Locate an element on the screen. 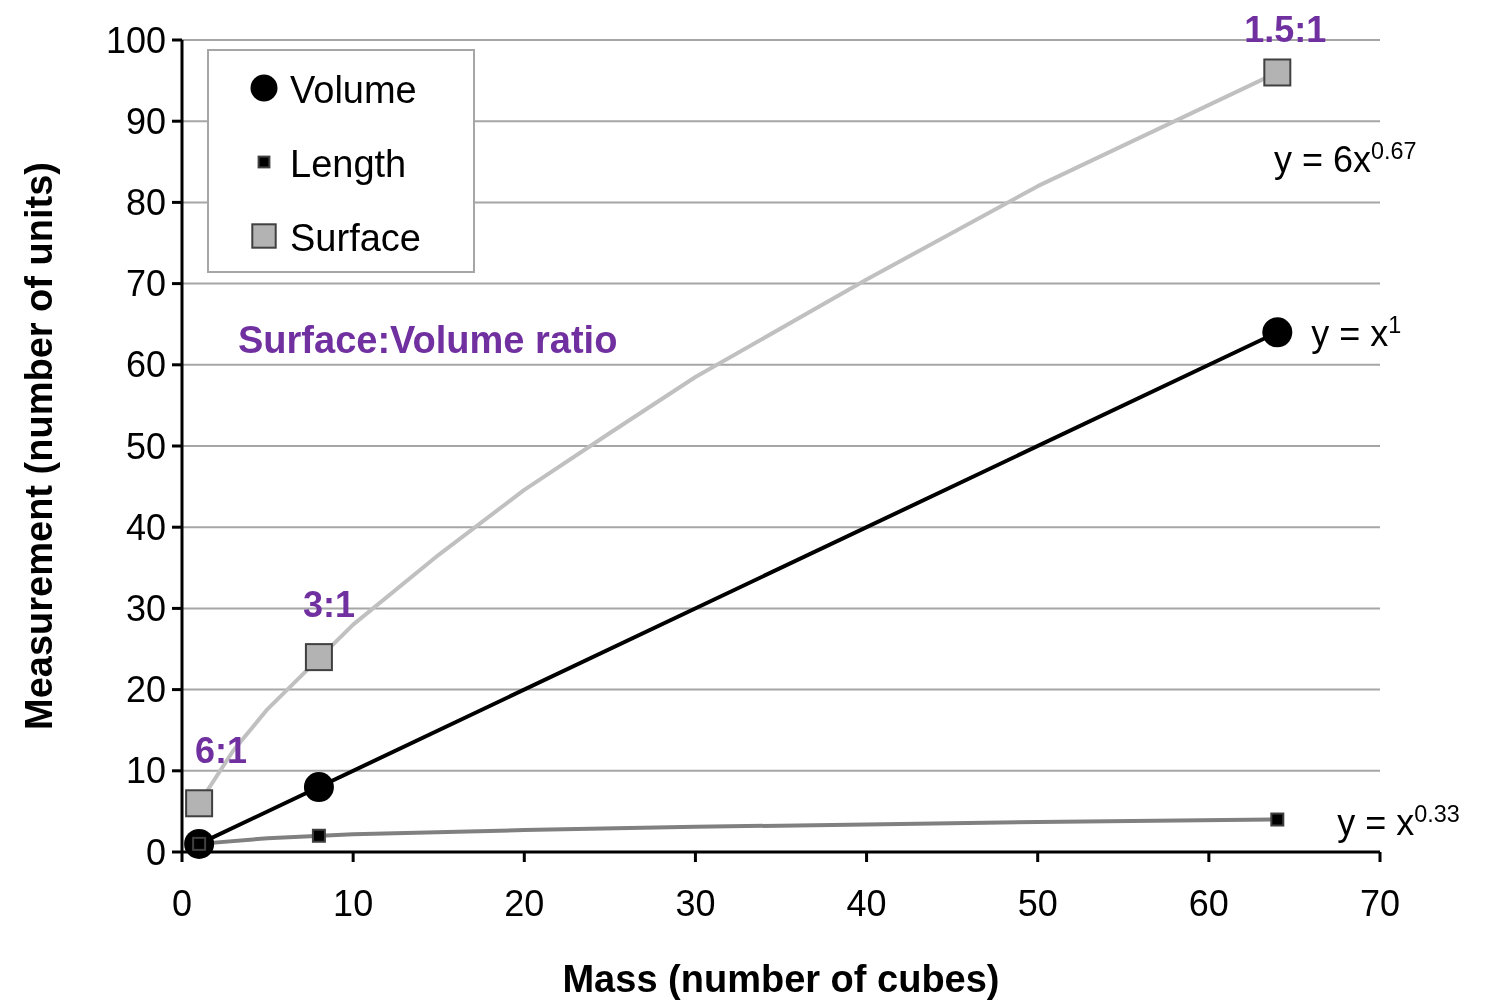 This screenshot has width=1485, height=1003. x-tick-label: 10 is located at coordinates (353, 903).